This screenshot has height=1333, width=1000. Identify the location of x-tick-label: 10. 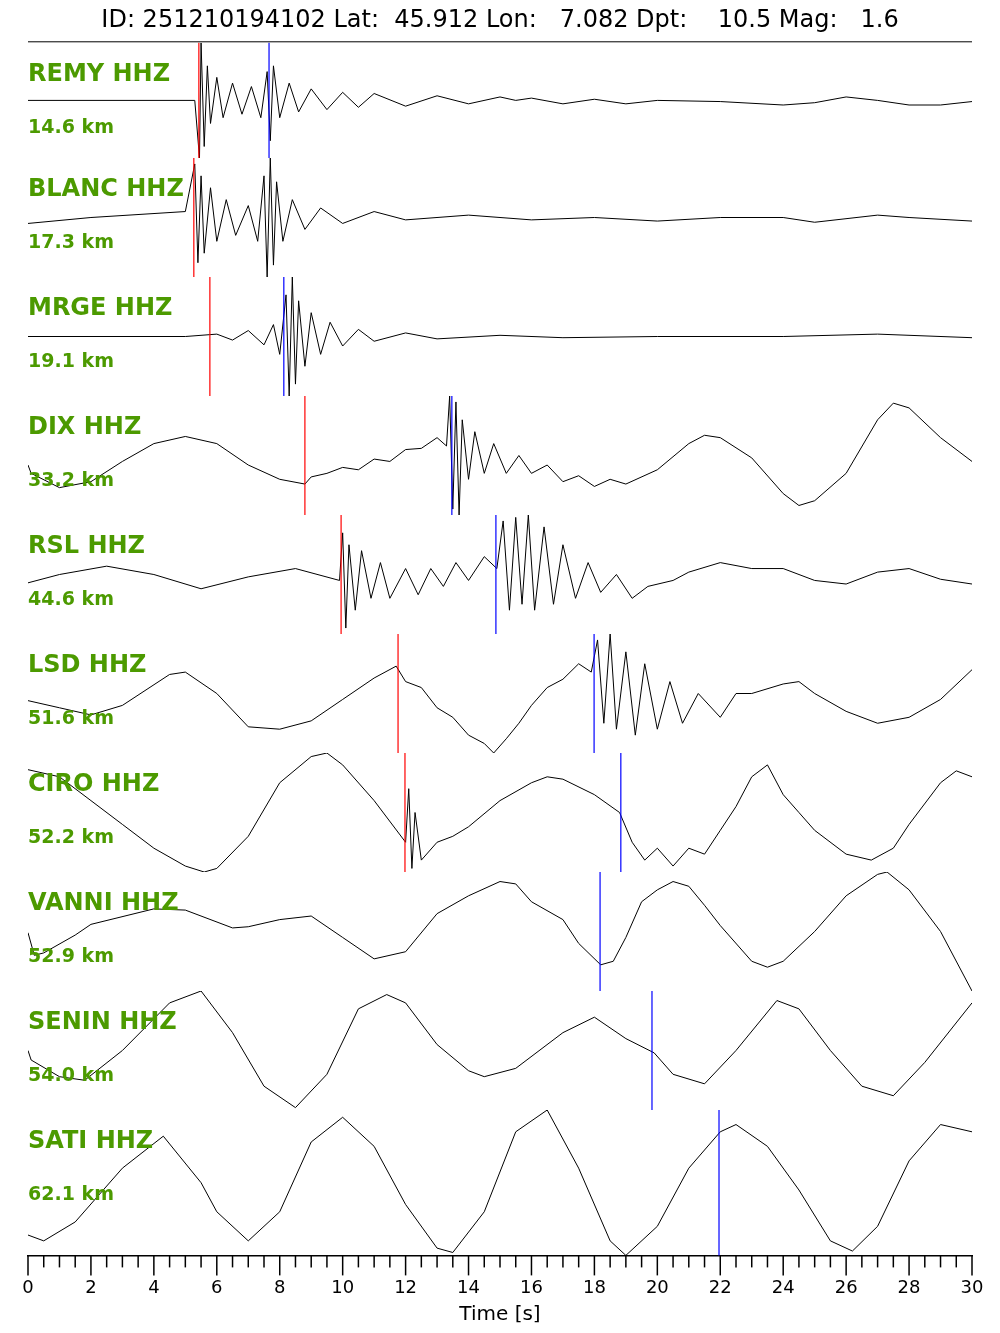
(343, 1286).